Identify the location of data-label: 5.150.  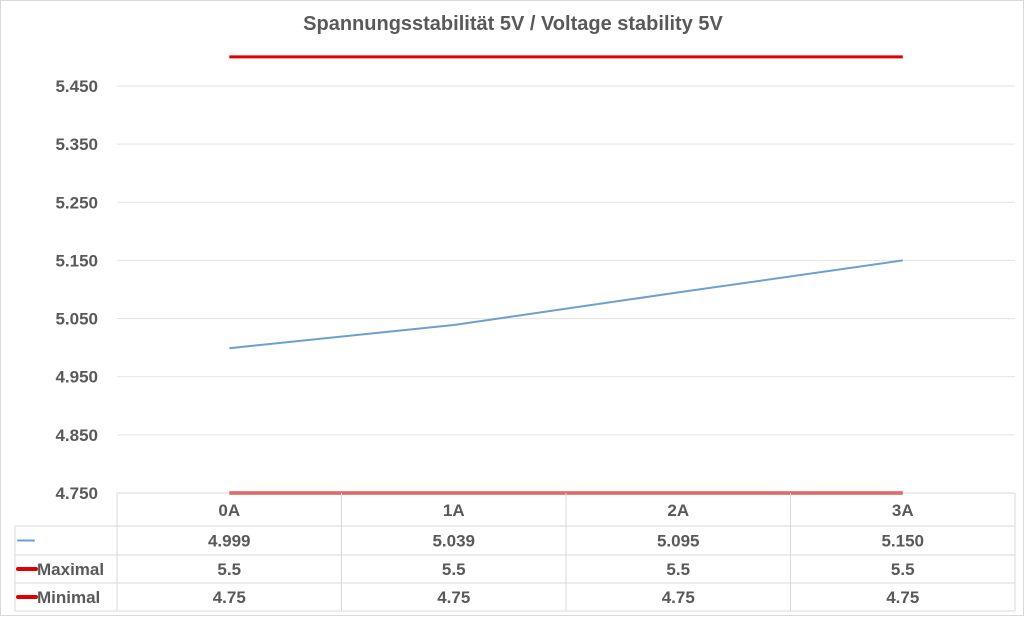
(902, 541).